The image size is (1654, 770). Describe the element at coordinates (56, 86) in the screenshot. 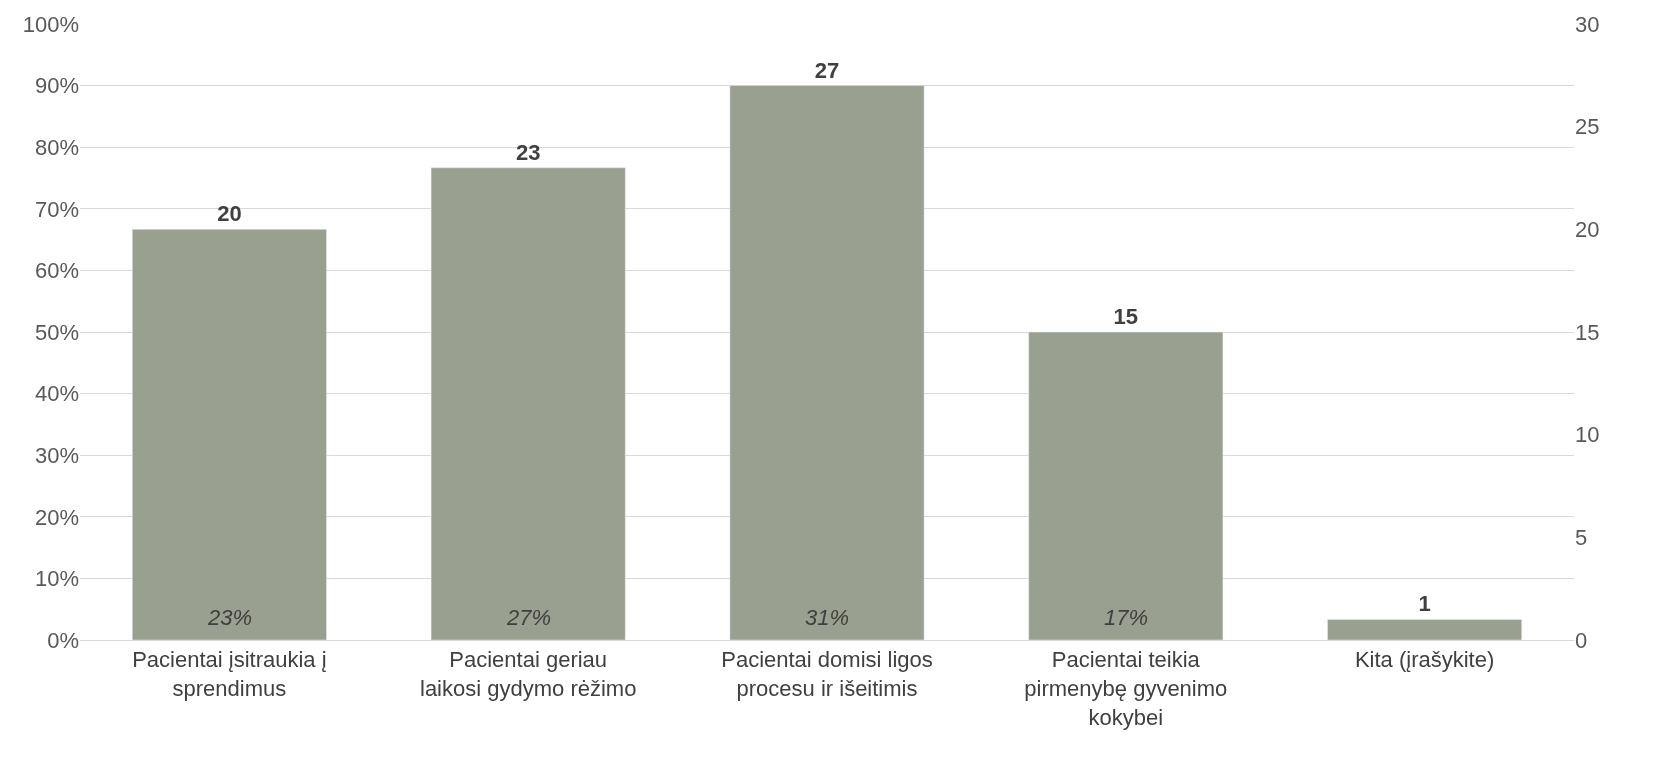

I see `y-tick-label: 90%` at that location.